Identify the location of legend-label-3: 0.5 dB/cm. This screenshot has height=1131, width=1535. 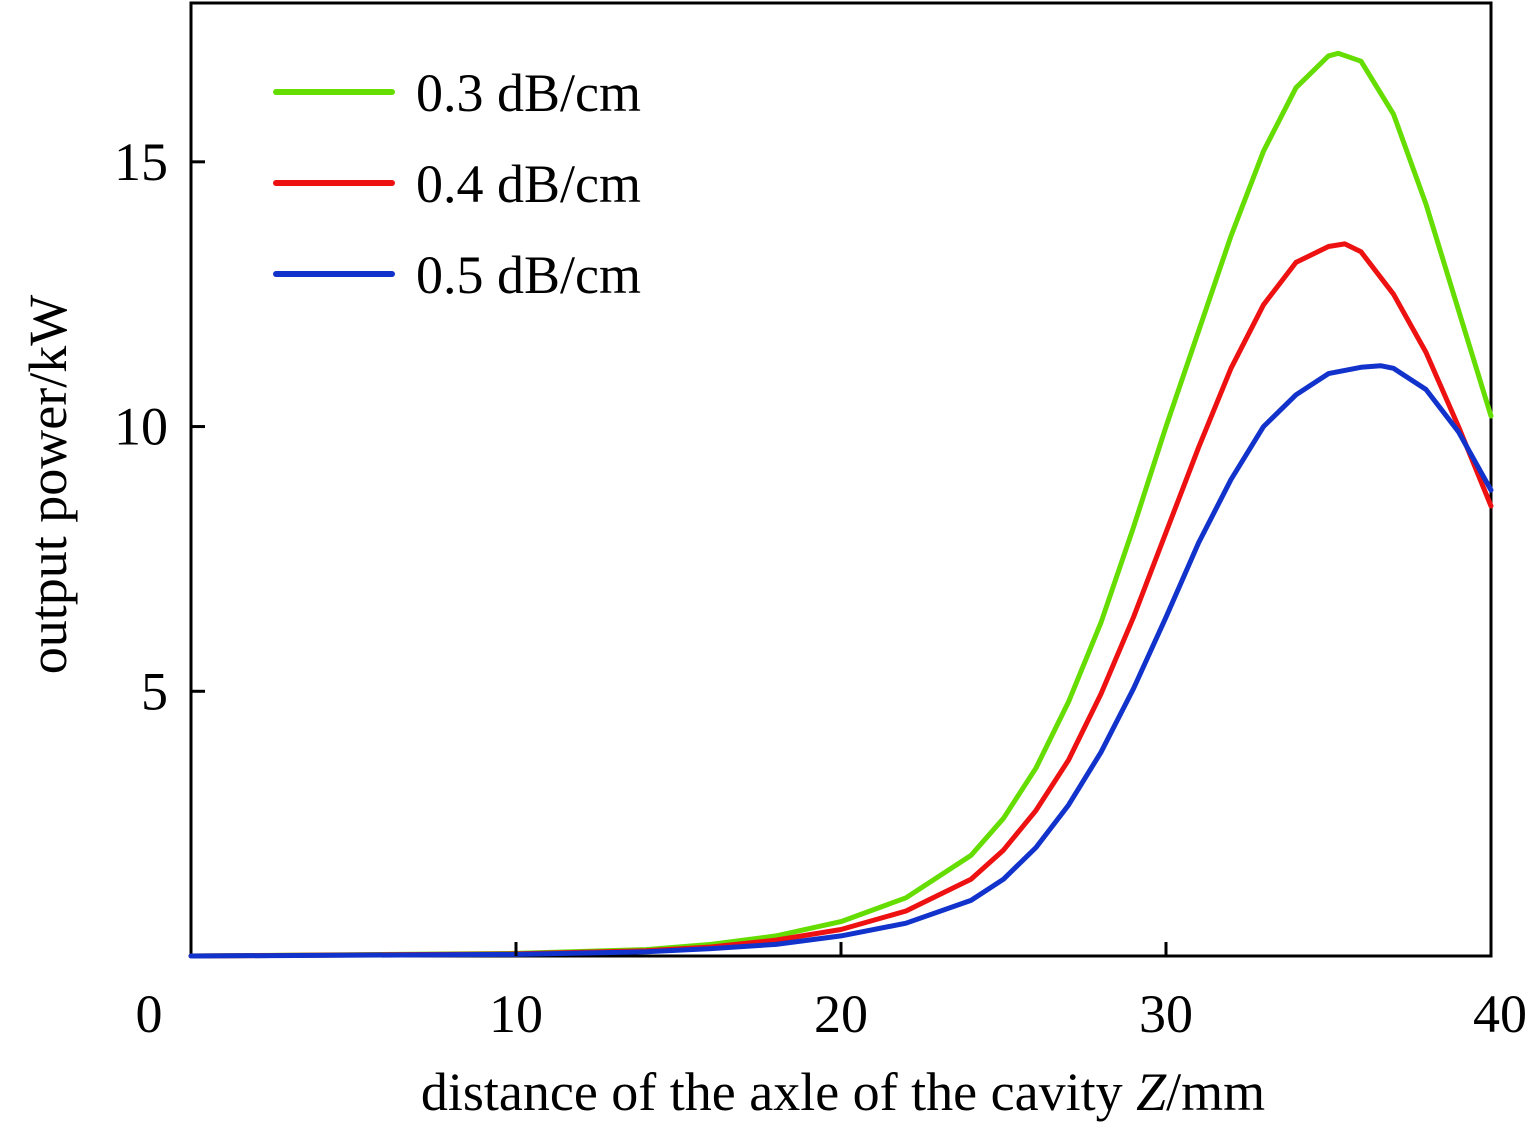
(528, 275).